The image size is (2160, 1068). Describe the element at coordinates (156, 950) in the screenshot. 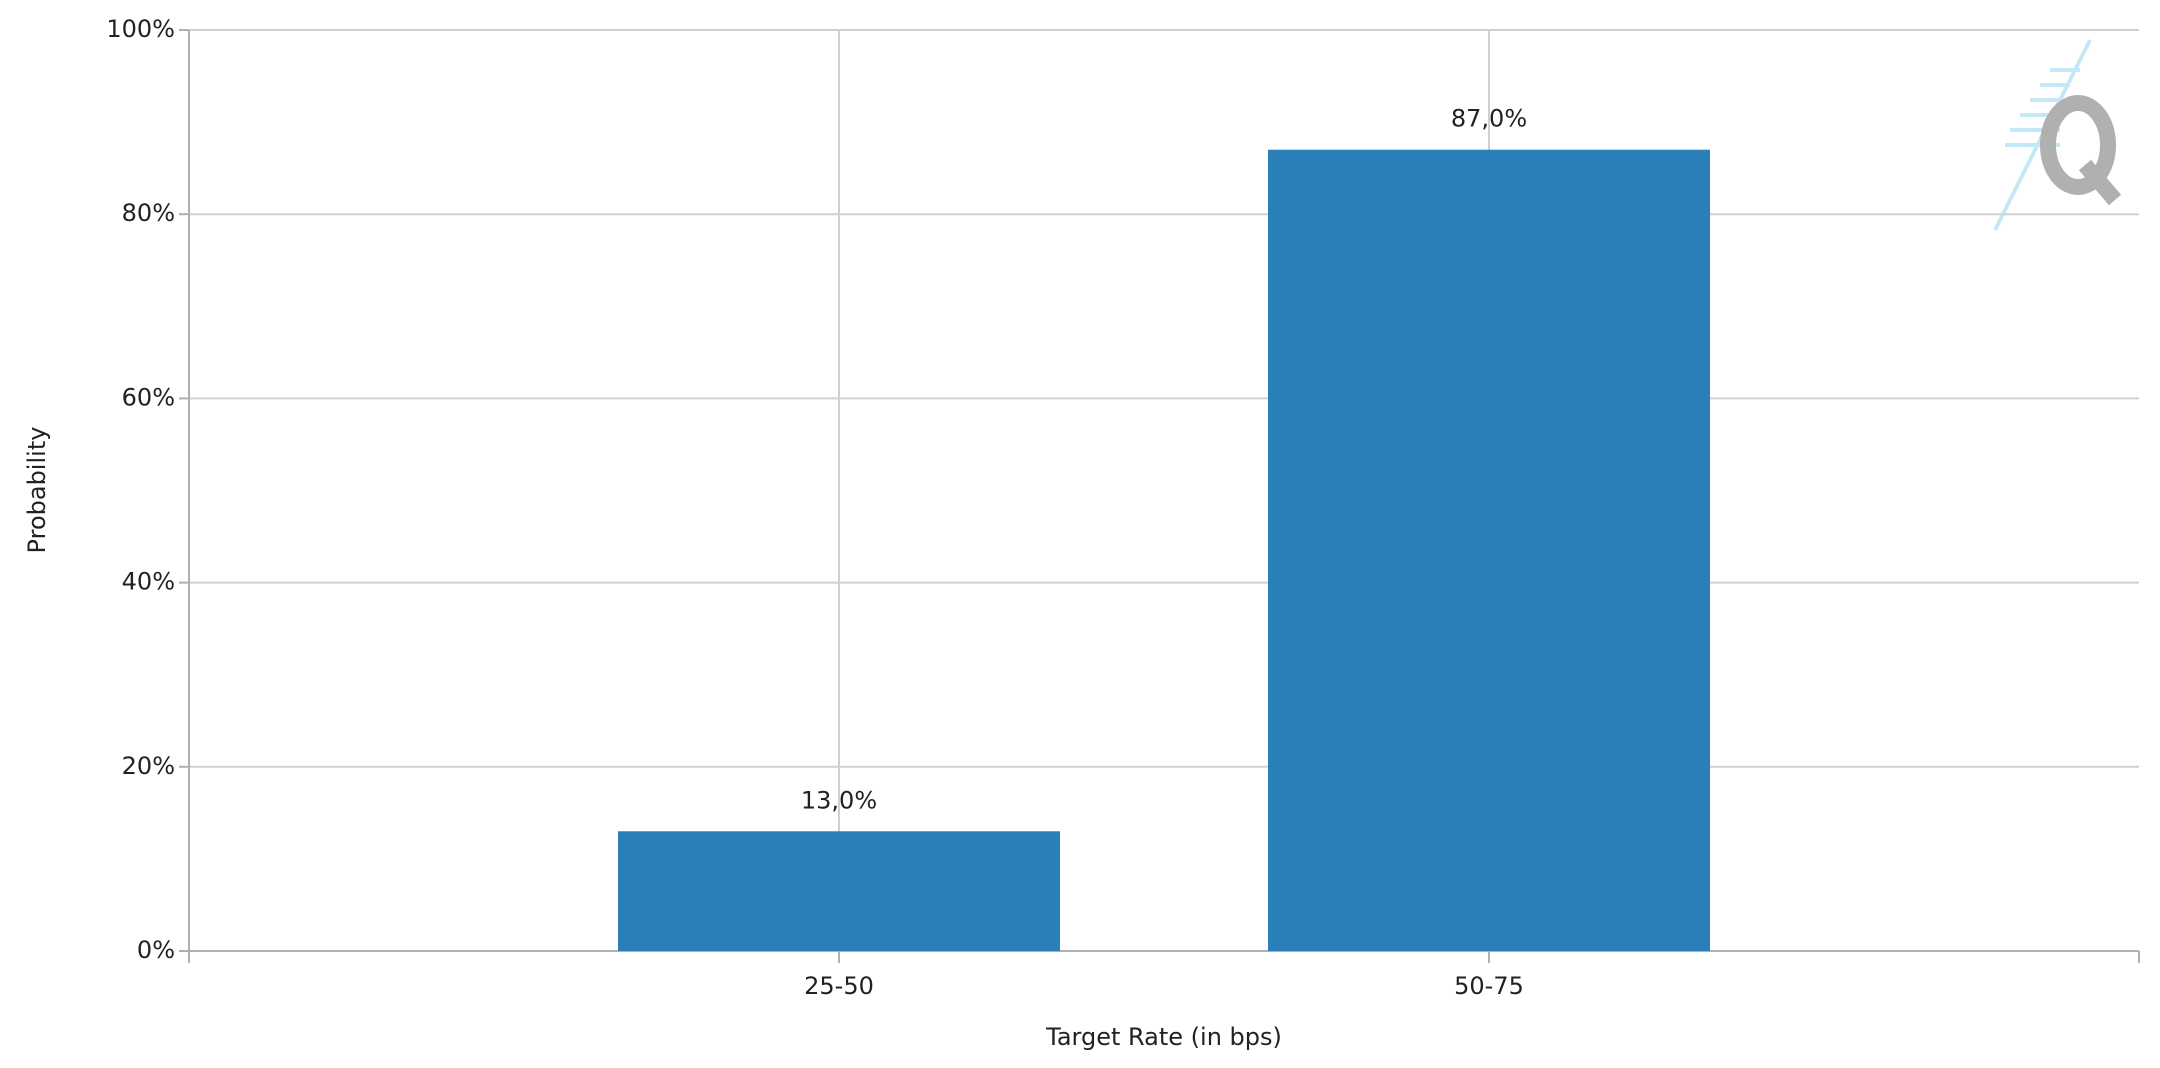

I see `y-tick-label: 0%` at that location.